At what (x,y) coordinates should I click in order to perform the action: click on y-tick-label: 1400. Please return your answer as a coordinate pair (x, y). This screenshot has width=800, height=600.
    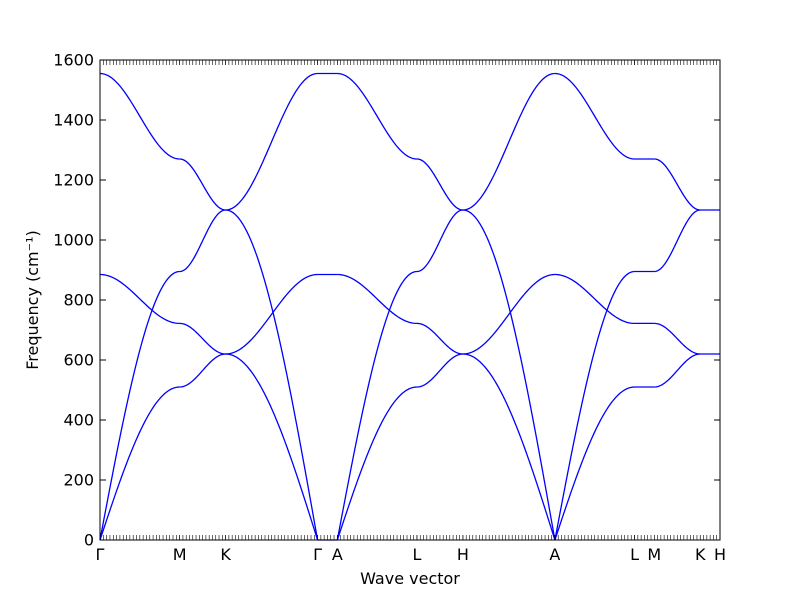
    Looking at the image, I should click on (73, 120).